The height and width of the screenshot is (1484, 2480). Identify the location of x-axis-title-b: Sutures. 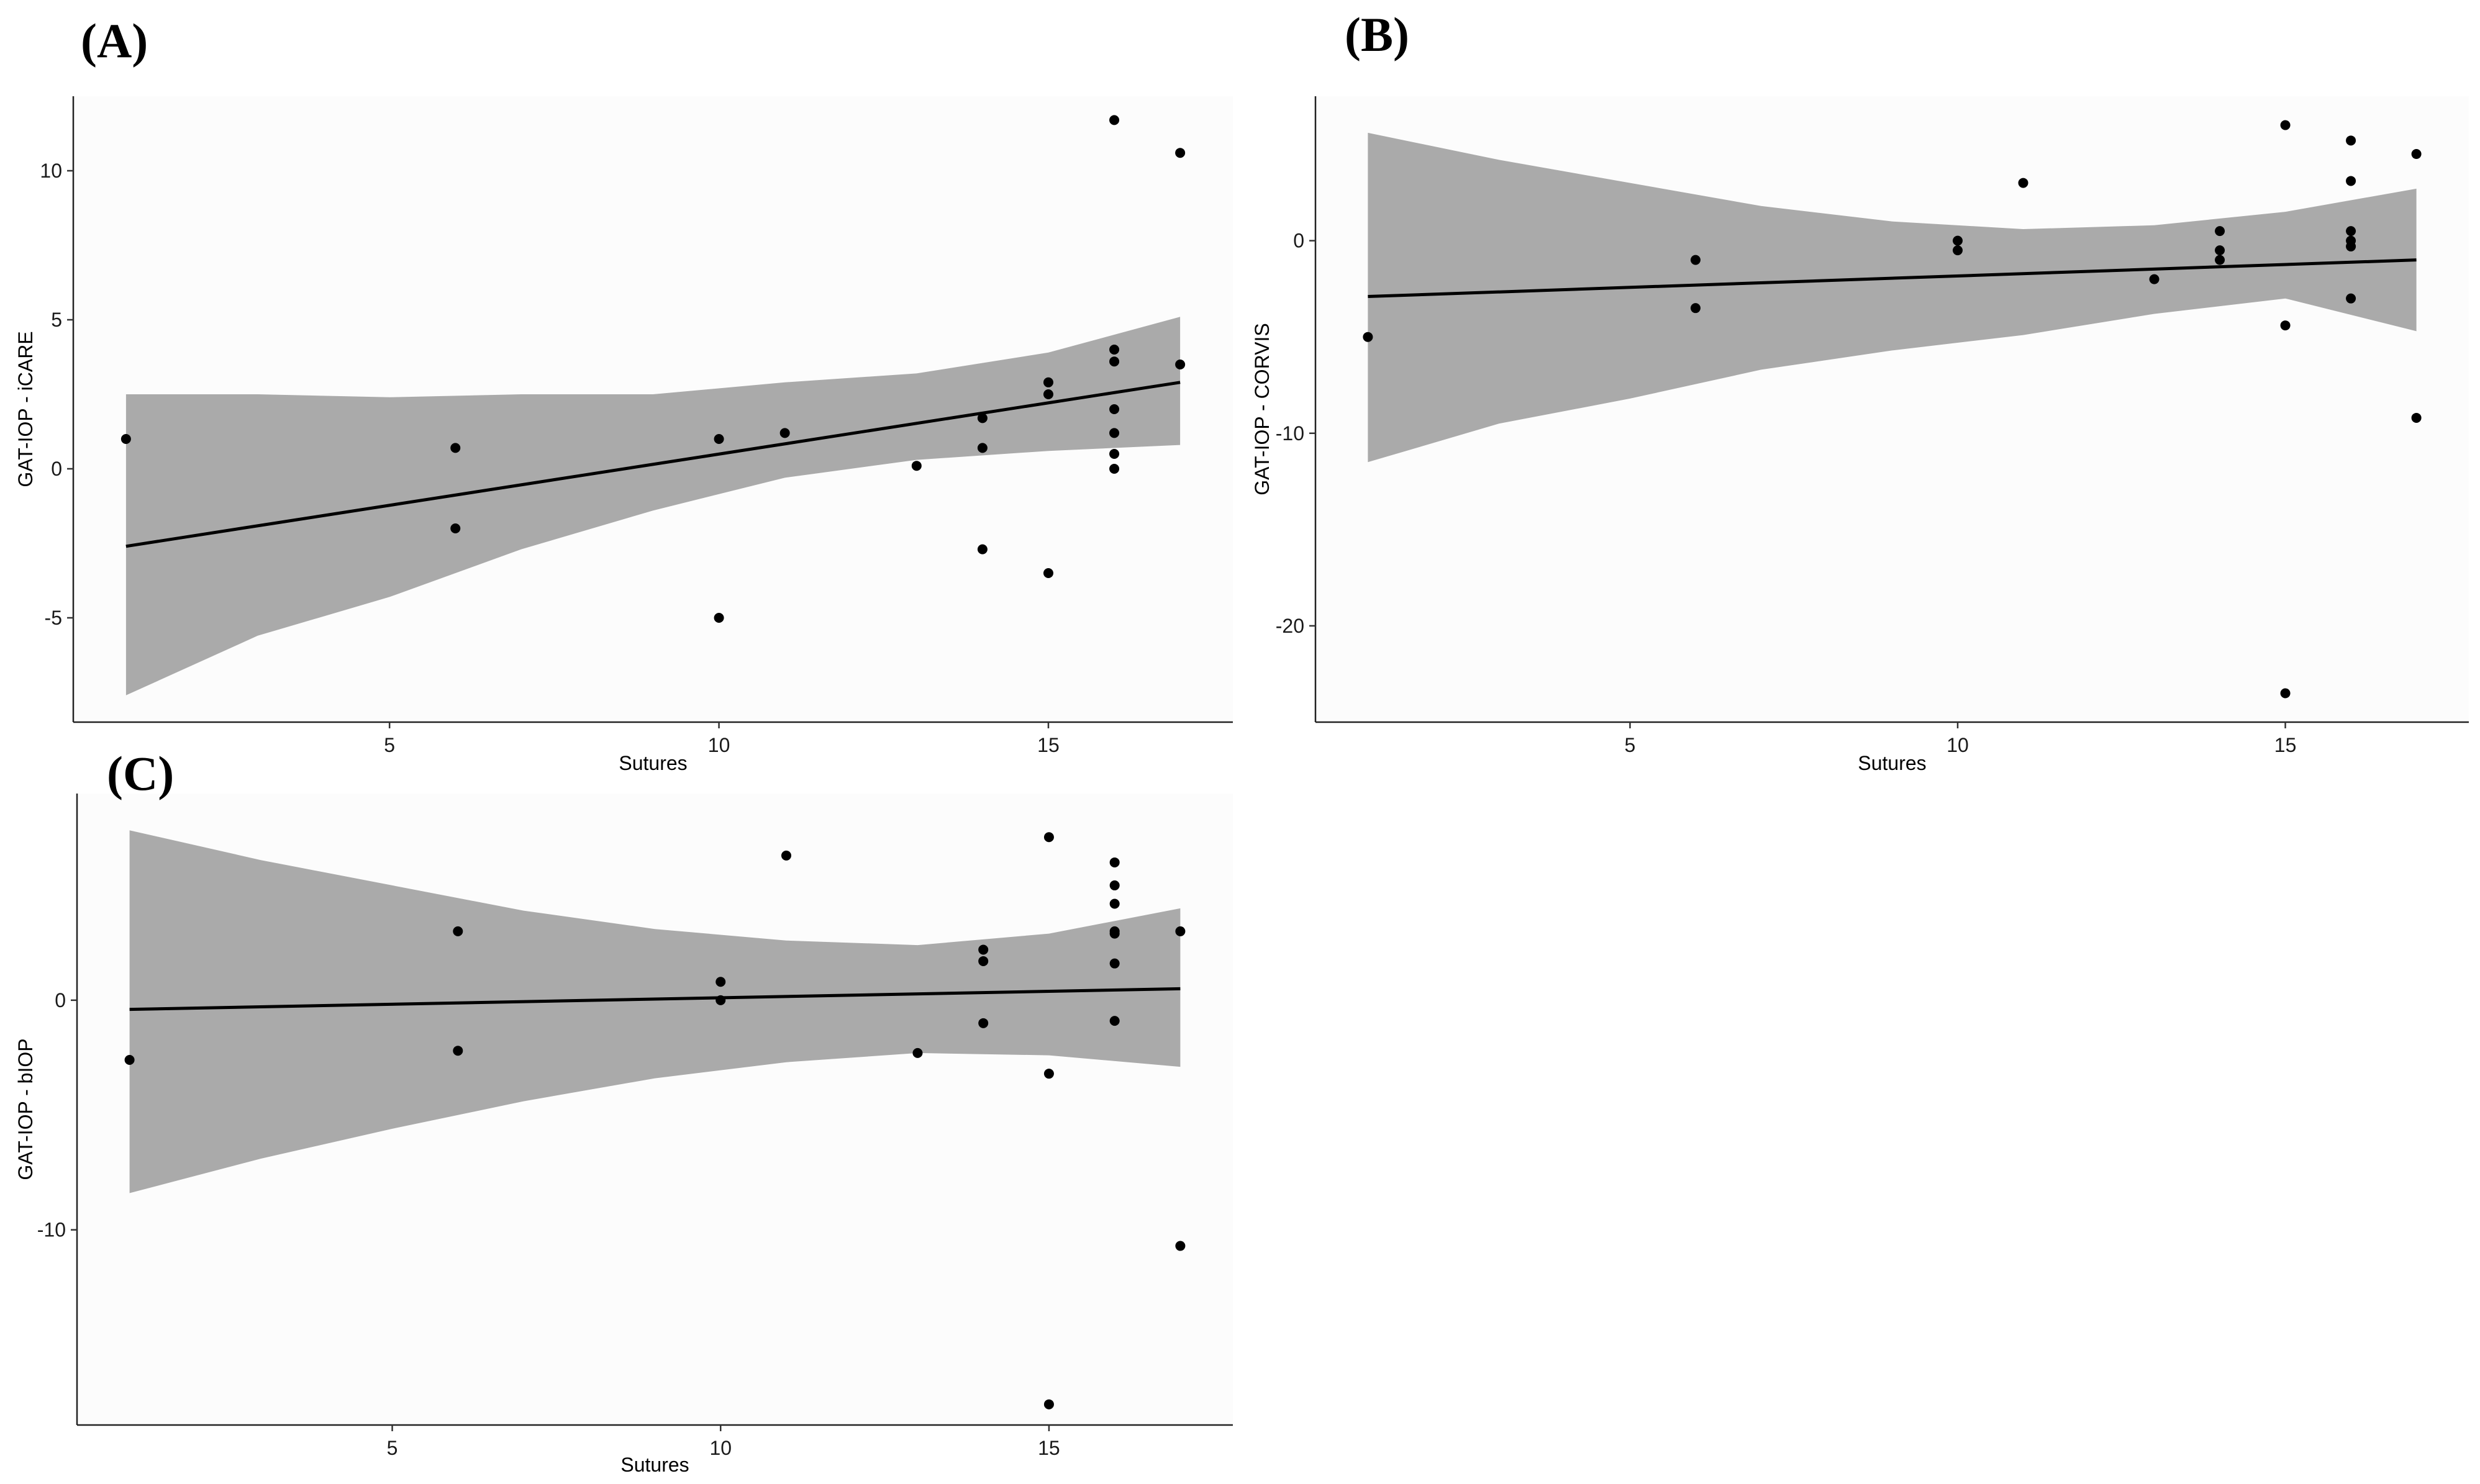
(1892, 763).